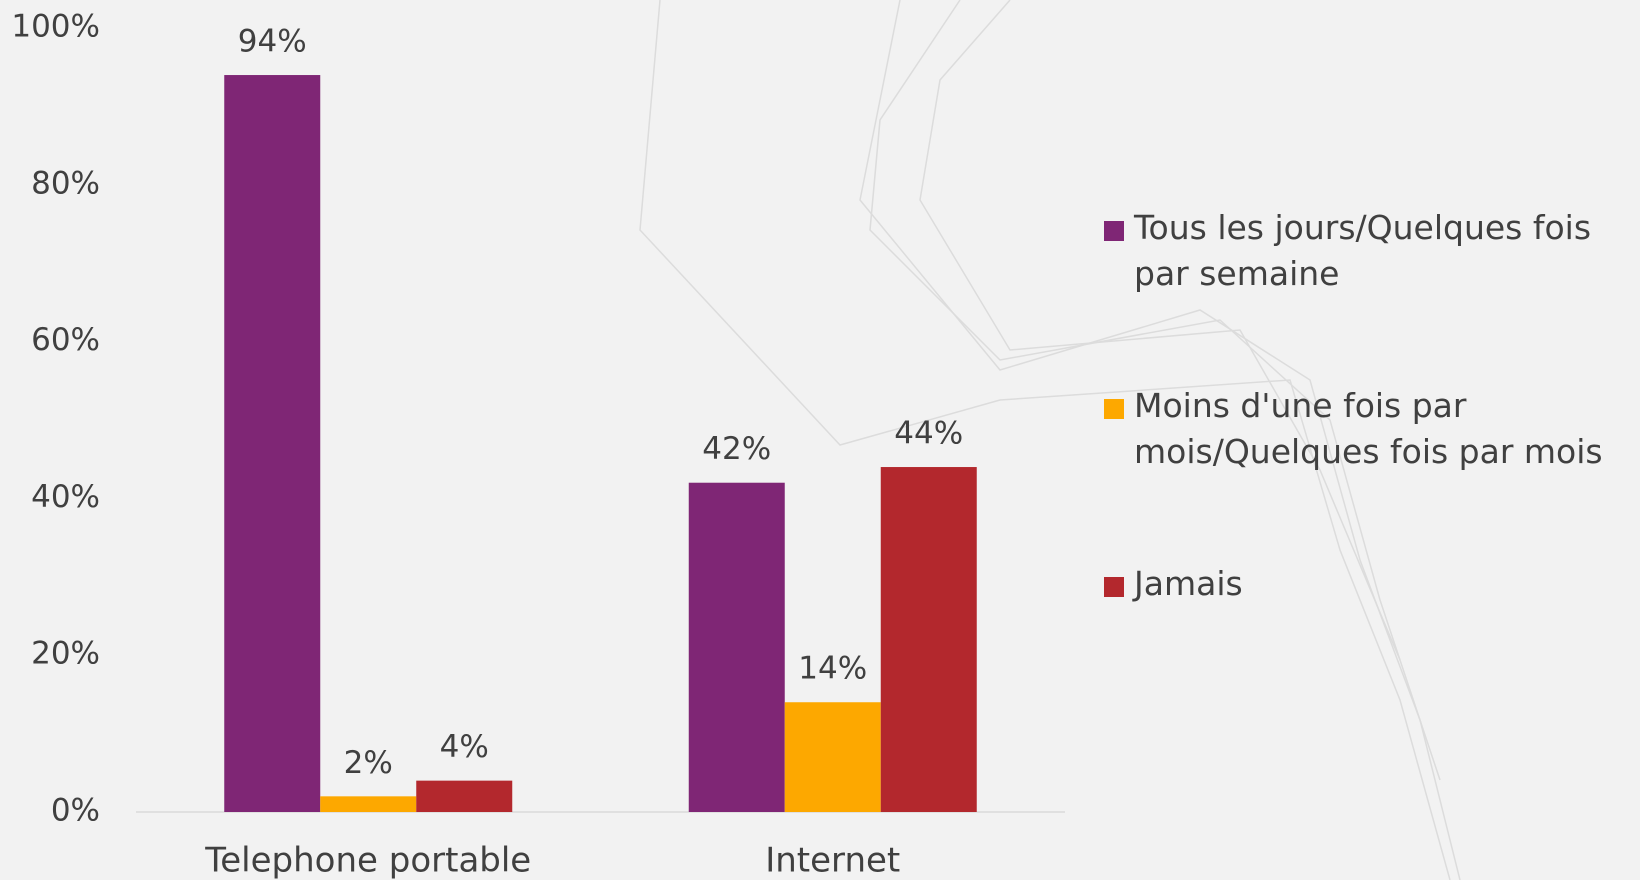 The height and width of the screenshot is (880, 1640). I want to click on data-label: 94%, so click(272, 42).